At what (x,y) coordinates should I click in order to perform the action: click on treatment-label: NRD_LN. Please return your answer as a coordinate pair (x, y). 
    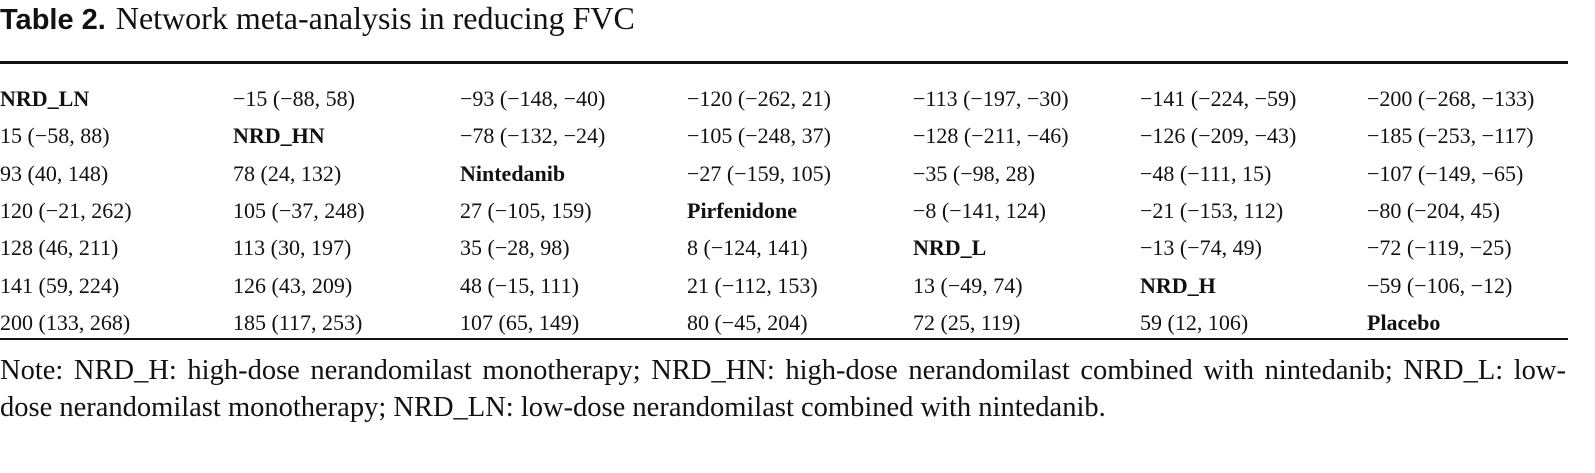
    Looking at the image, I should click on (45, 98).